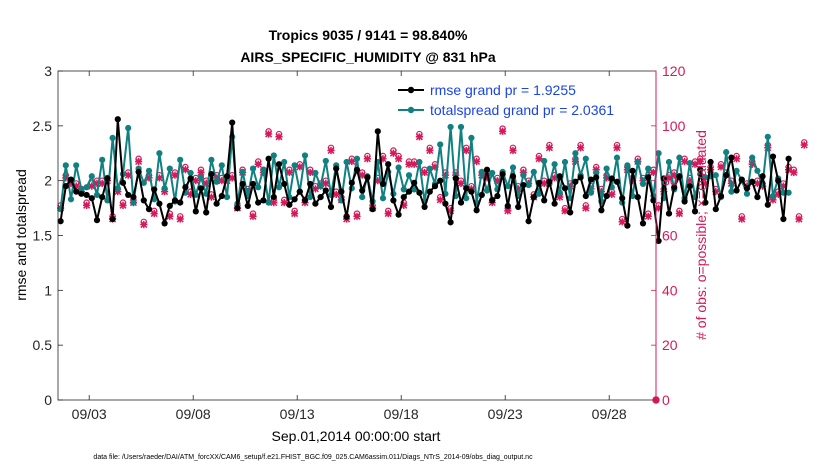 This screenshot has height=470, width=830. Describe the element at coordinates (48, 181) in the screenshot. I see `y-tick-label: 2` at that location.